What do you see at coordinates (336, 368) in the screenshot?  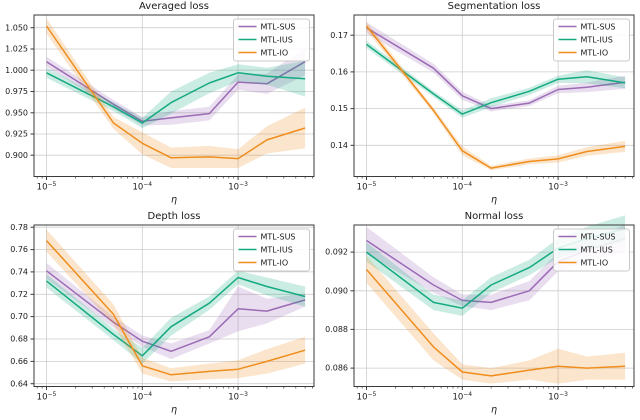 I see `y-tick-label: 0.086` at bounding box center [336, 368].